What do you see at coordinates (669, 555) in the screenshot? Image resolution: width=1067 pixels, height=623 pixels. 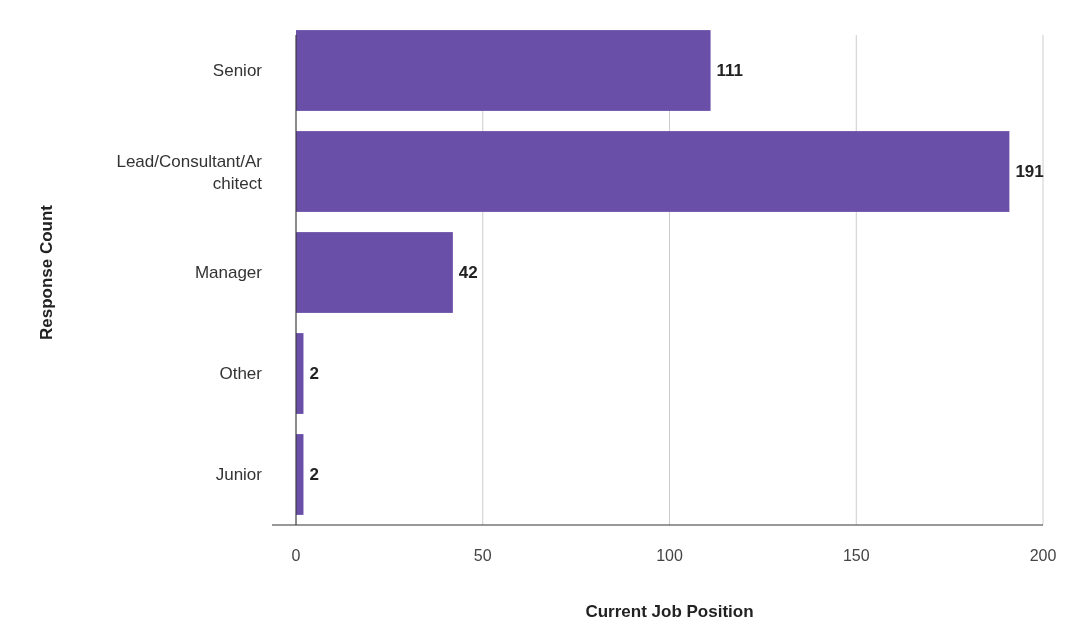 I see `x-tick-label: 100` at bounding box center [669, 555].